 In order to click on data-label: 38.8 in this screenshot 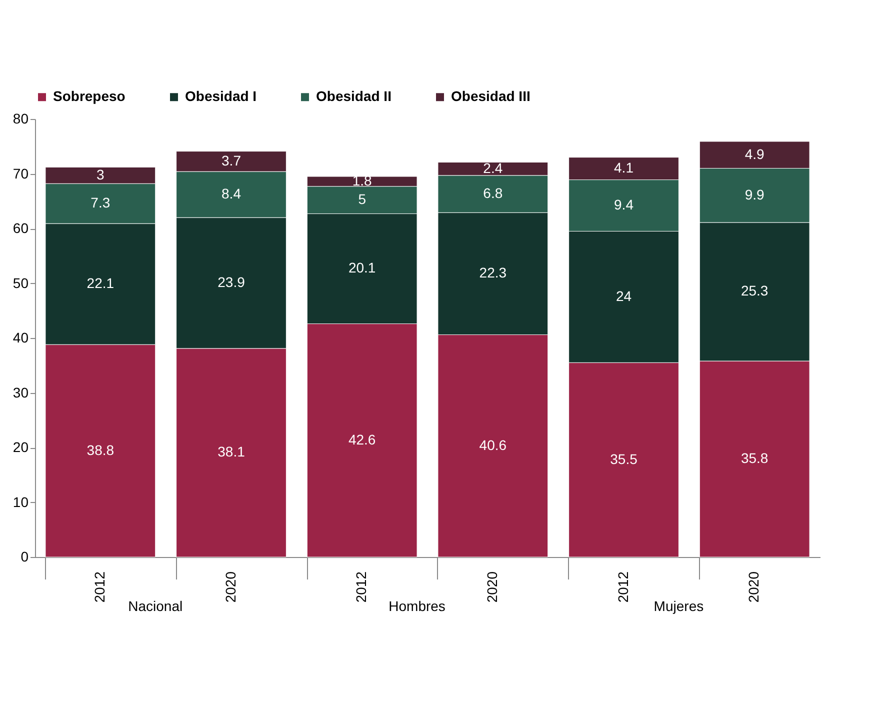, I will do `click(100, 450)`.